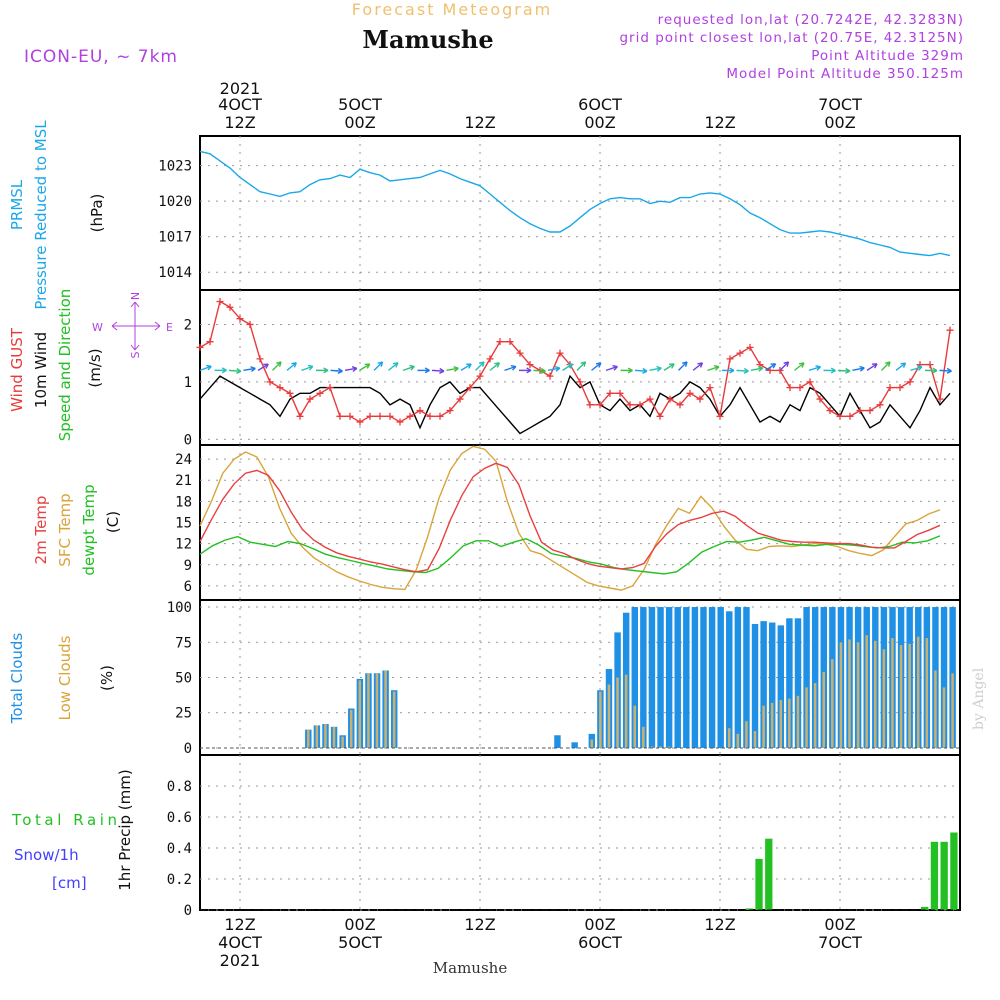  I want to click on time-label-bottom: 00Z, so click(359, 924).